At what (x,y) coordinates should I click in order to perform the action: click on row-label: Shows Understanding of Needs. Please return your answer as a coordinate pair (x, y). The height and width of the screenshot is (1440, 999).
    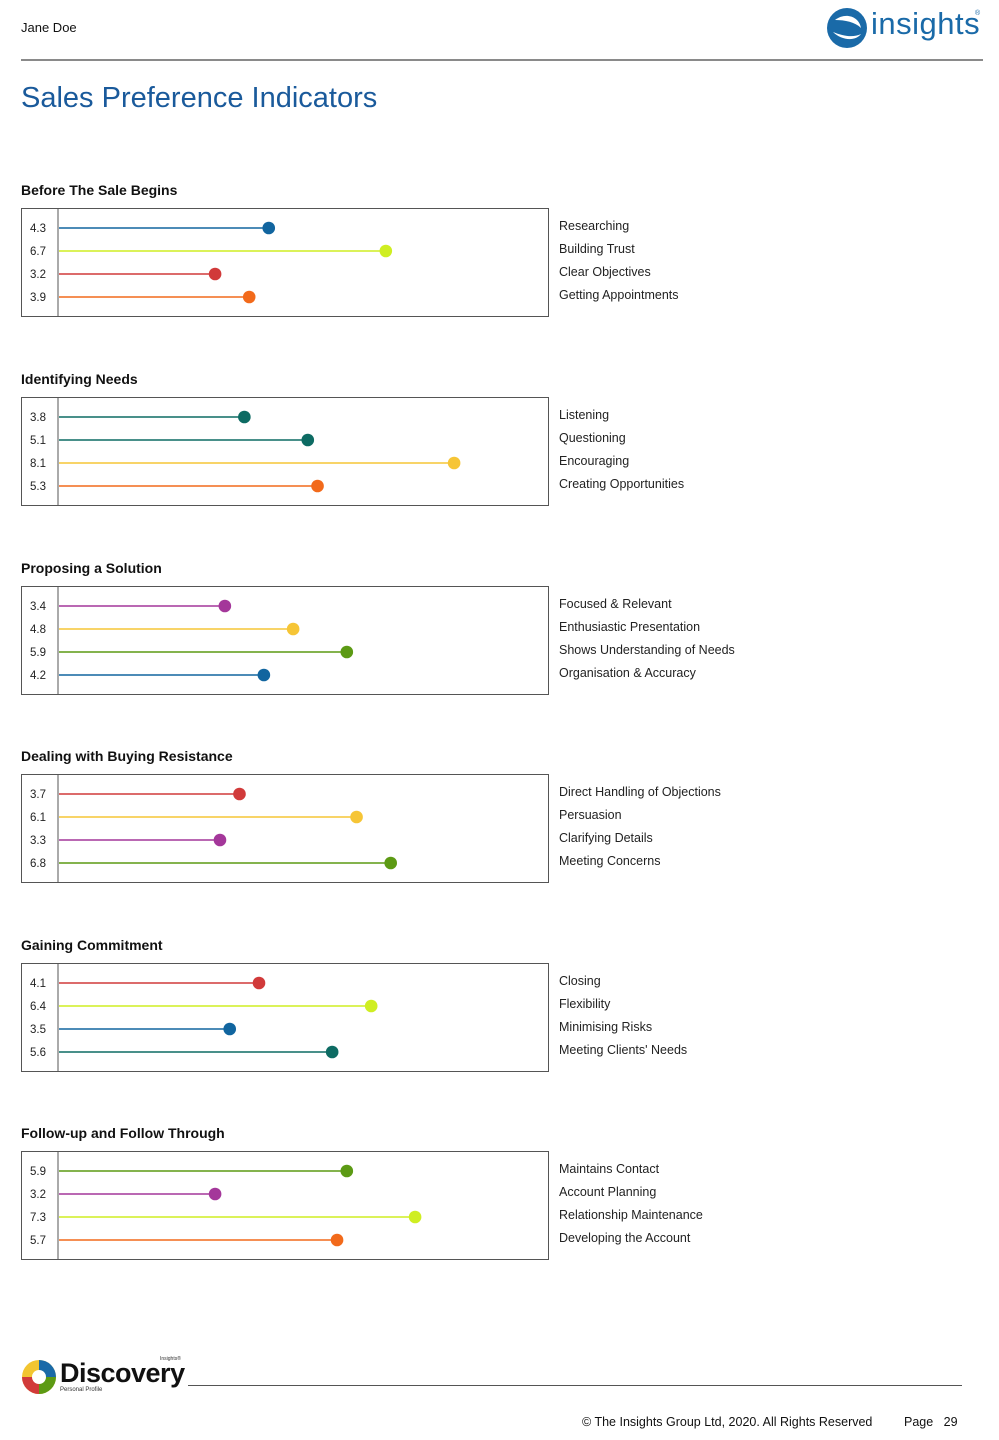
    Looking at the image, I should click on (647, 650).